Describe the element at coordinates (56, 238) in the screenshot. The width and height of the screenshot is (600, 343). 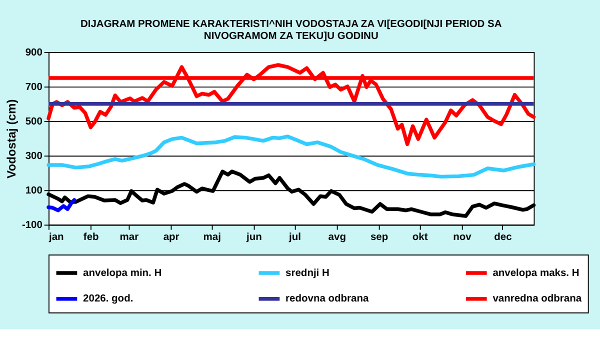
I see `x-tick-label: jan` at that location.